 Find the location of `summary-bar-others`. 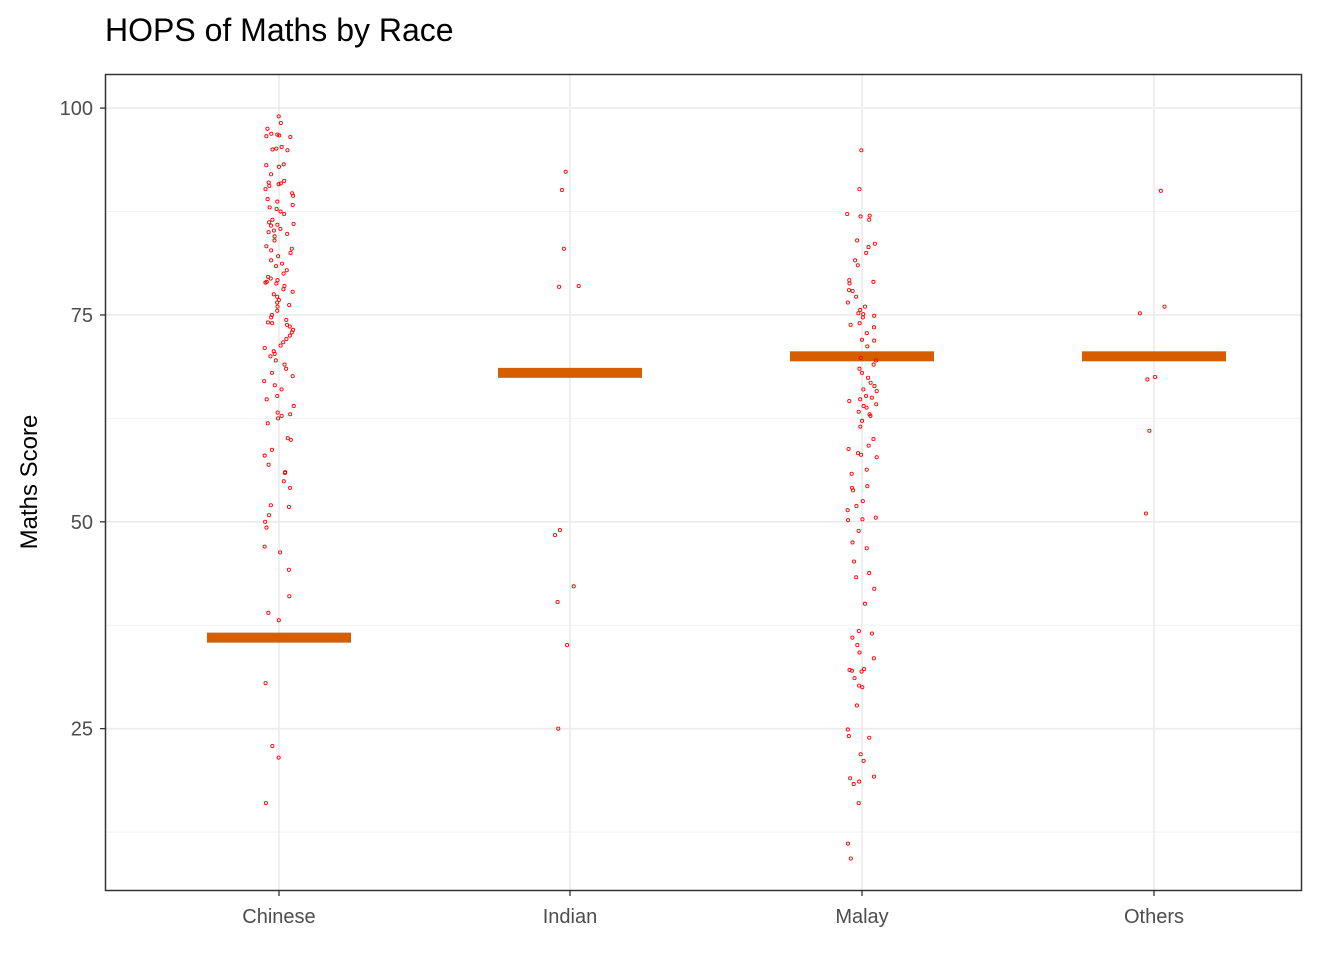

summary-bar-others is located at coordinates (1154, 356).